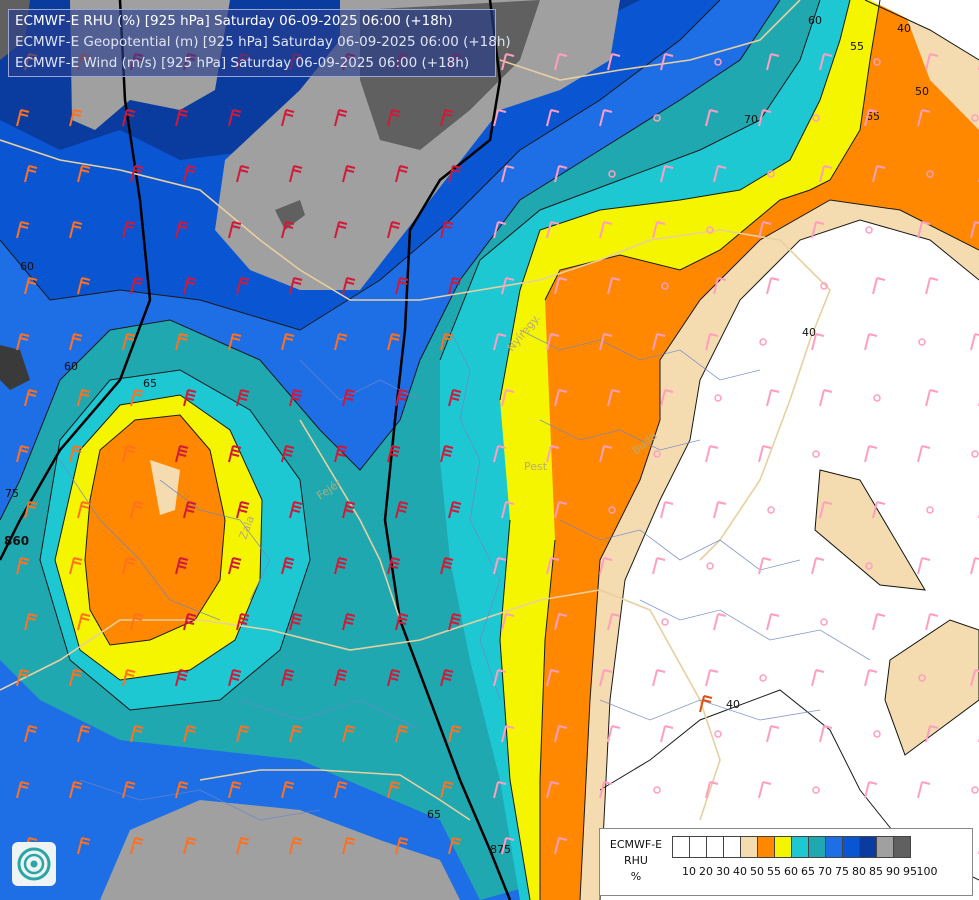 Image resolution: width=979 pixels, height=900 pixels. I want to click on legend-title-model: ECMWF-E, so click(636, 844).